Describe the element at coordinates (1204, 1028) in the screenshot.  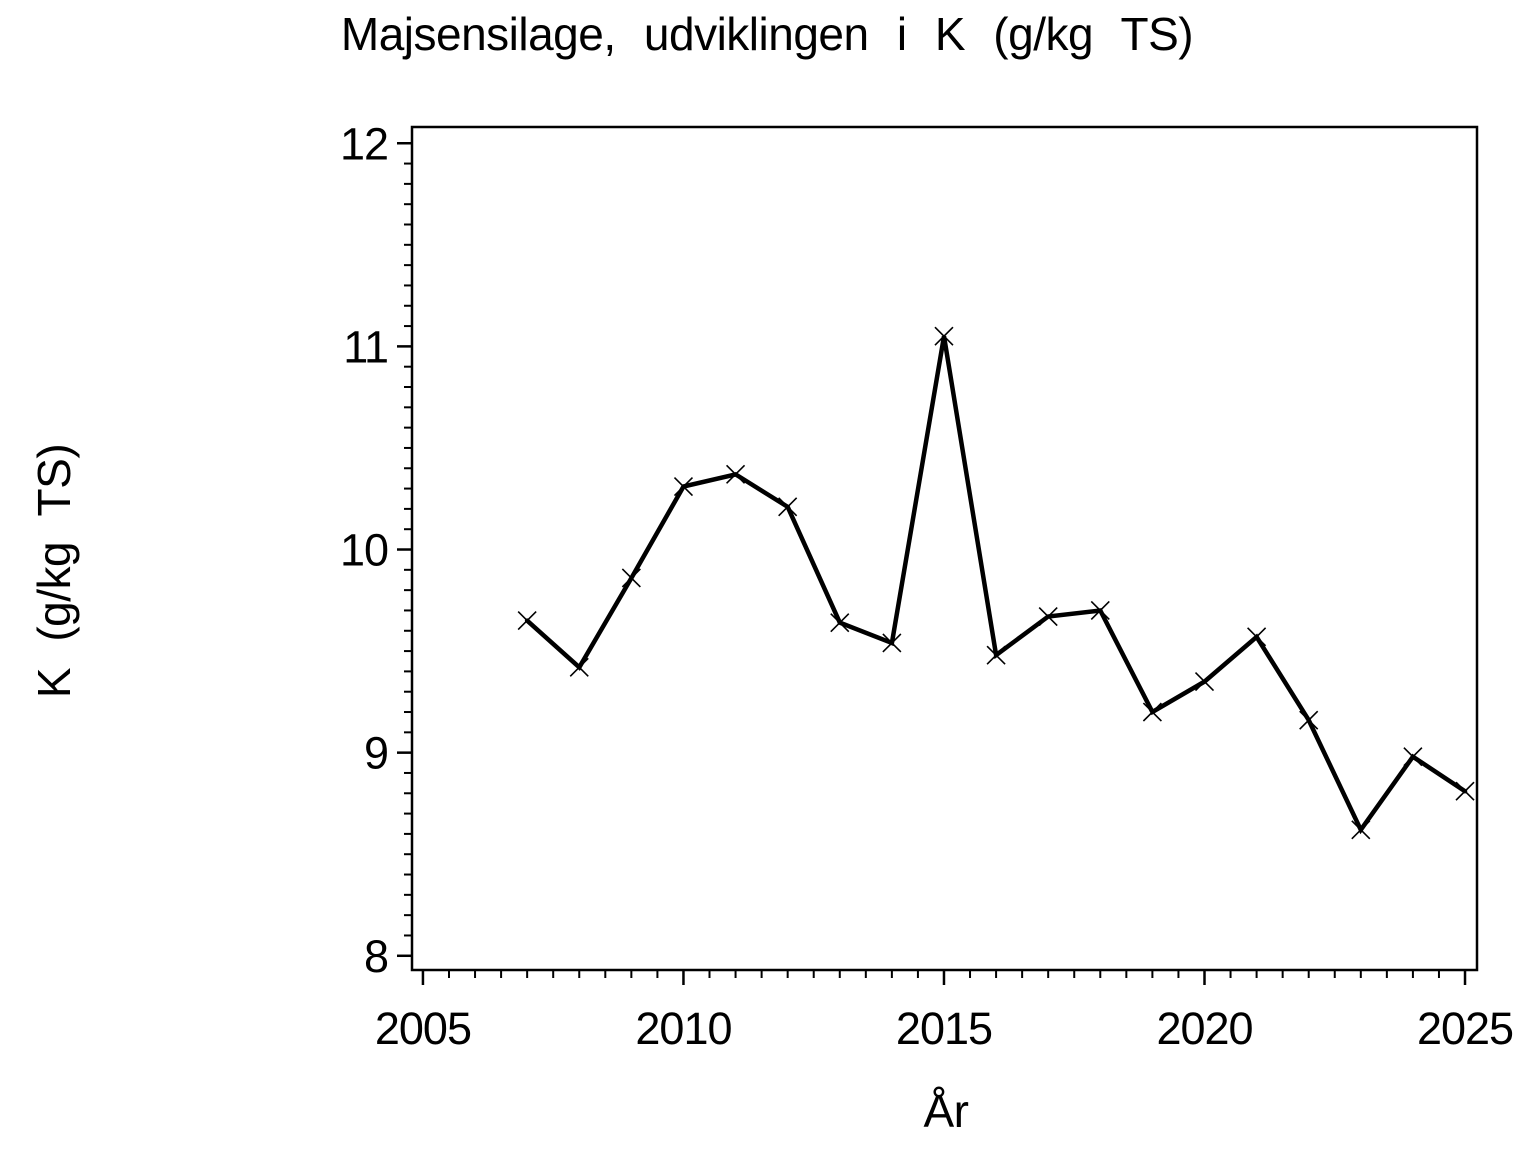
I see `x-tick-label: 2020` at that location.